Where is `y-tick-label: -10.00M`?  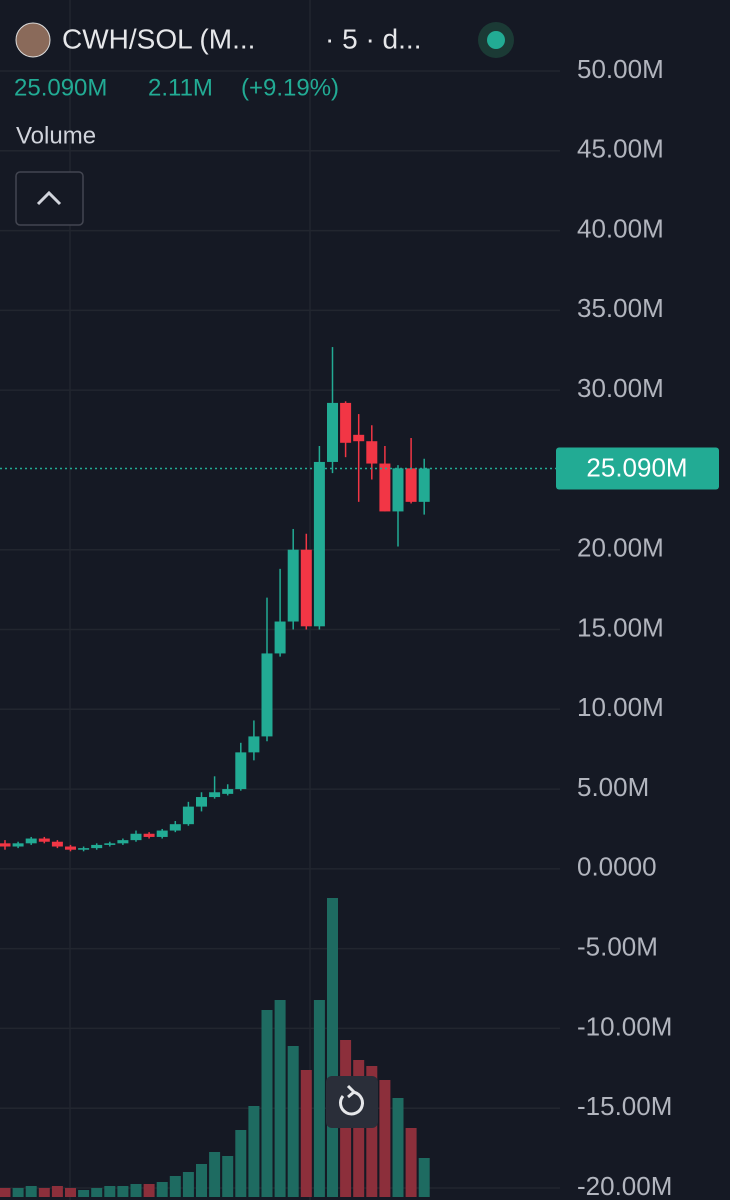
y-tick-label: -10.00M is located at coordinates (624, 1026).